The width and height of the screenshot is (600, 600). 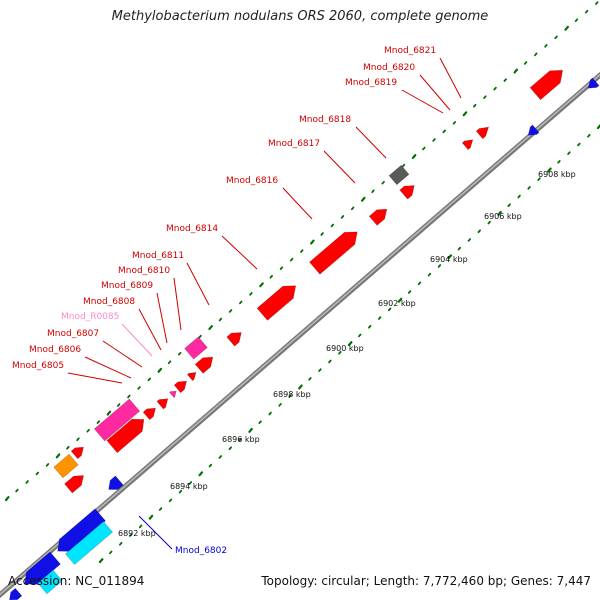 What do you see at coordinates (397, 303) in the screenshot?
I see `ruler-tick-label: 6902 kbp` at bounding box center [397, 303].